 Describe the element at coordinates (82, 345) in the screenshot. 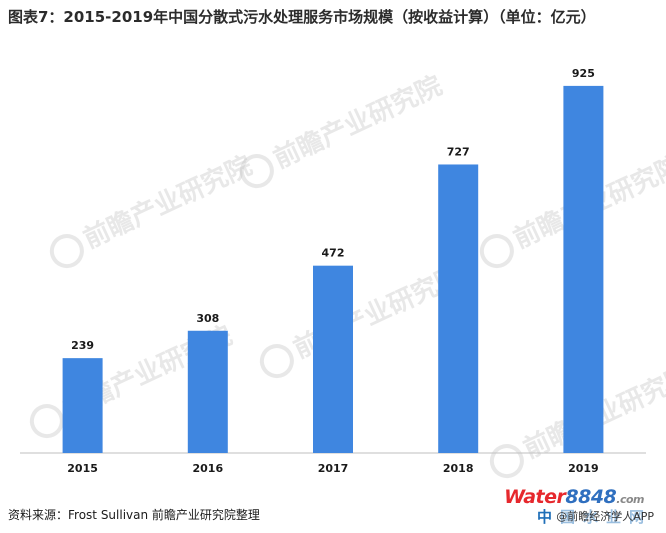

I see `data-label-2015: 239` at that location.